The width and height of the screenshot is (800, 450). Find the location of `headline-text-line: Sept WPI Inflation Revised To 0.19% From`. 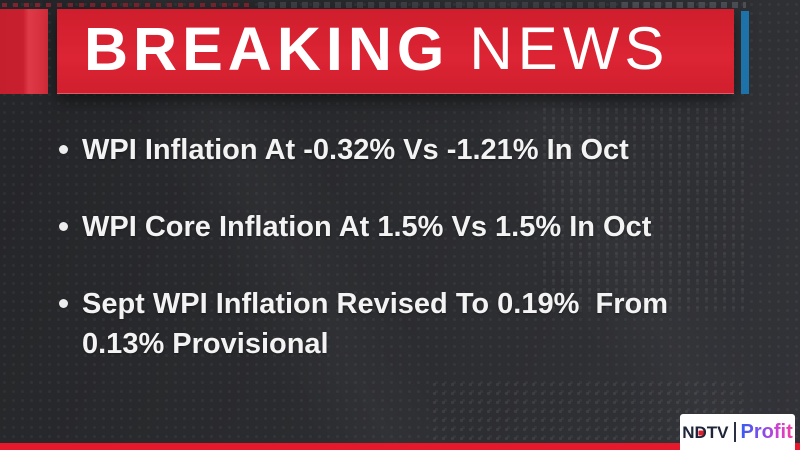

headline-text-line: Sept WPI Inflation Revised To 0.19% From is located at coordinates (375, 304).